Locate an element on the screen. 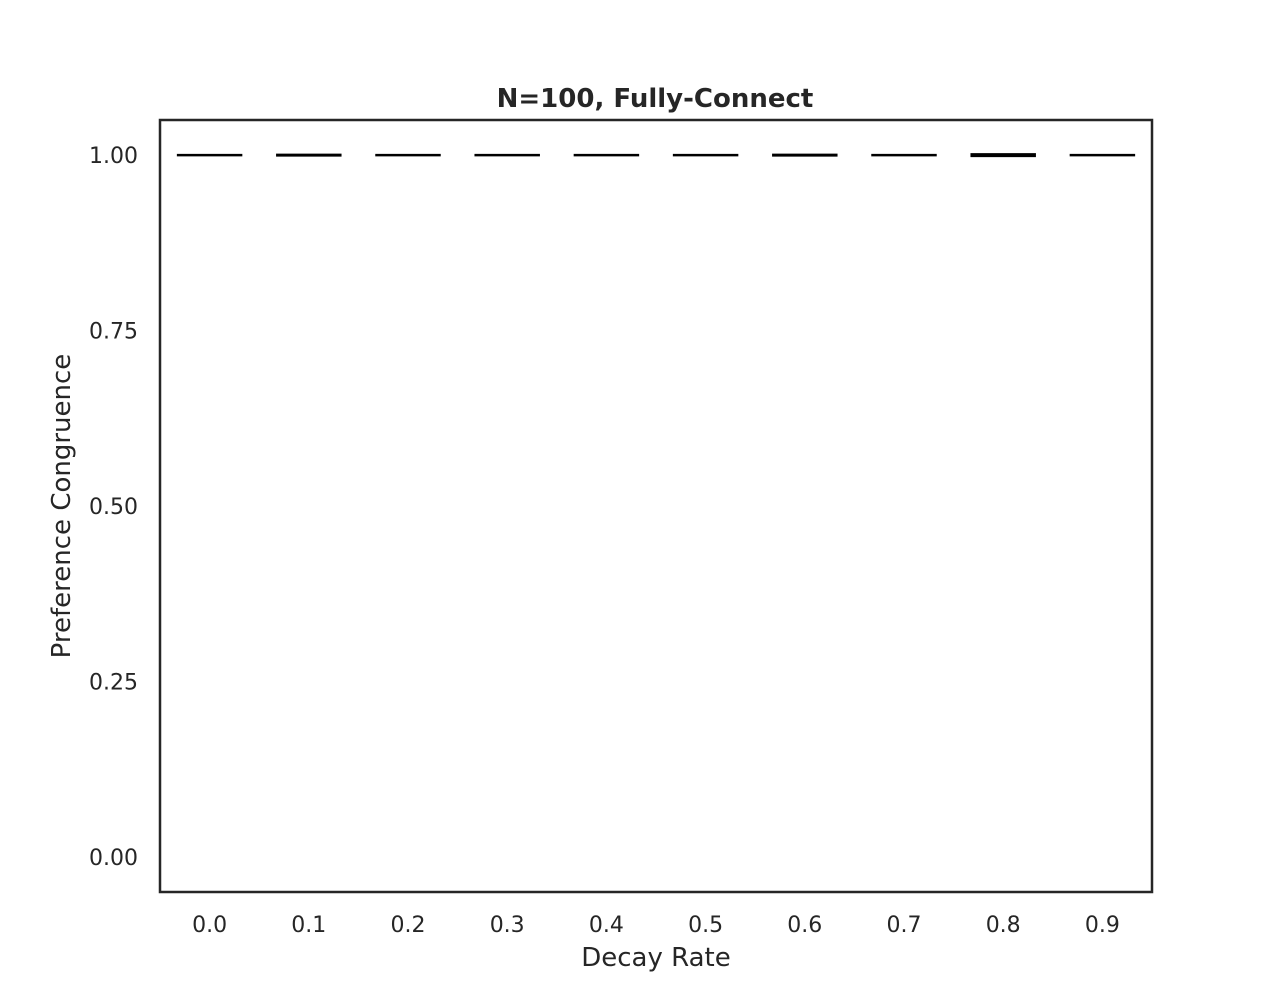  x-tick-label: 0.9 is located at coordinates (1102, 925).